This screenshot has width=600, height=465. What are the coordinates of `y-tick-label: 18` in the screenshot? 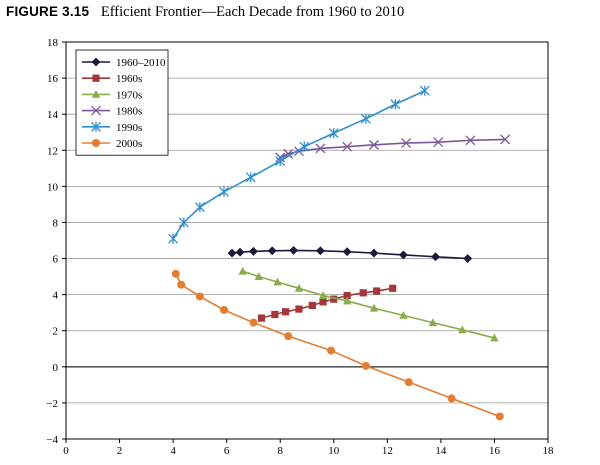 It's located at (53, 43).